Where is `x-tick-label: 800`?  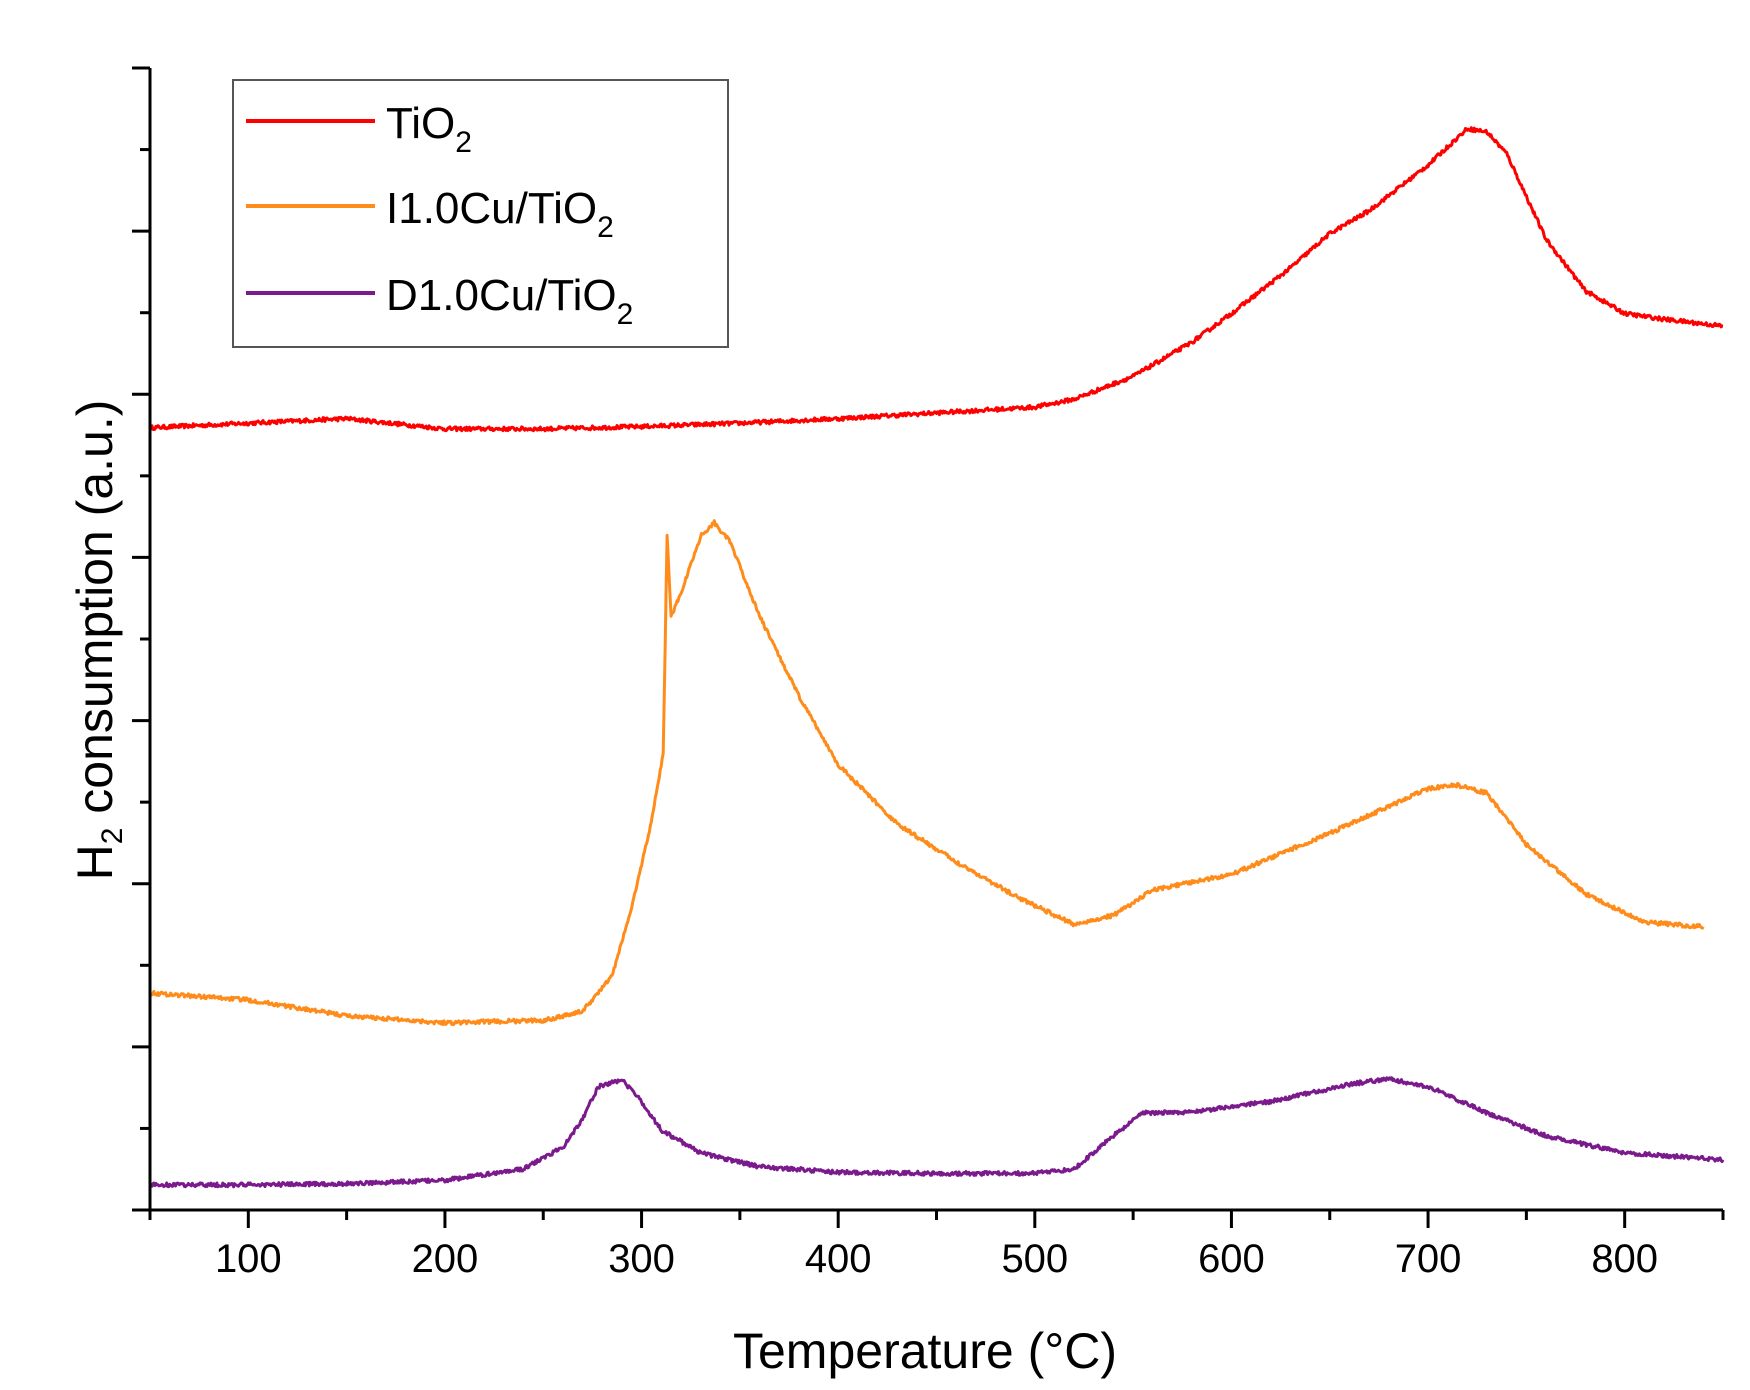
x-tick-label: 800 is located at coordinates (1624, 1259).